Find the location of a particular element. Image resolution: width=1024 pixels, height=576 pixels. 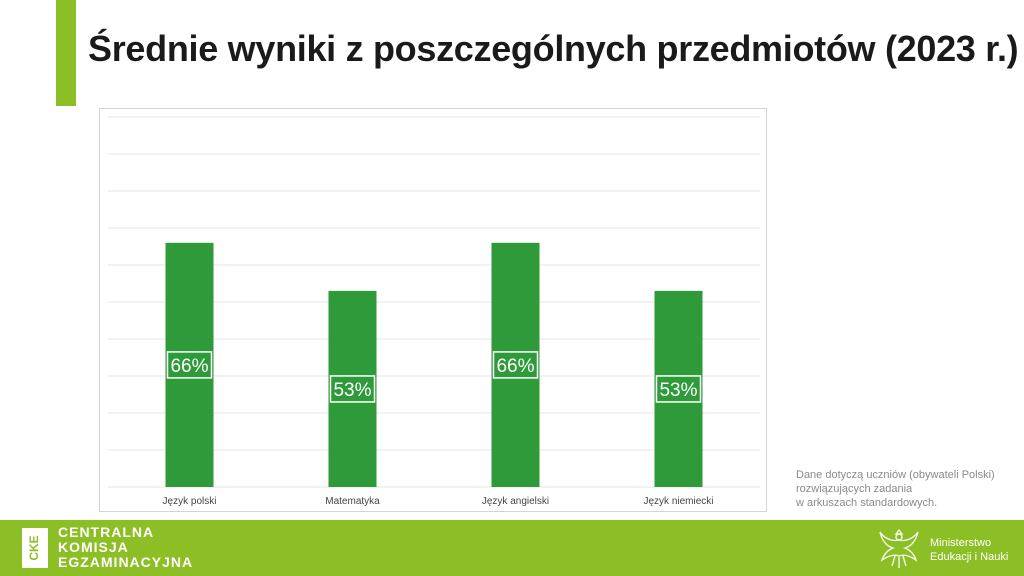

cke-logo-mark-text: CKE is located at coordinates (34, 547).